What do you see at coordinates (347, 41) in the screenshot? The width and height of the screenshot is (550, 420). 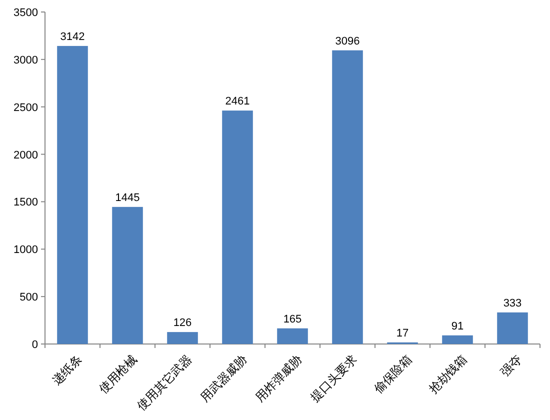 I see `data-label: 3096` at bounding box center [347, 41].